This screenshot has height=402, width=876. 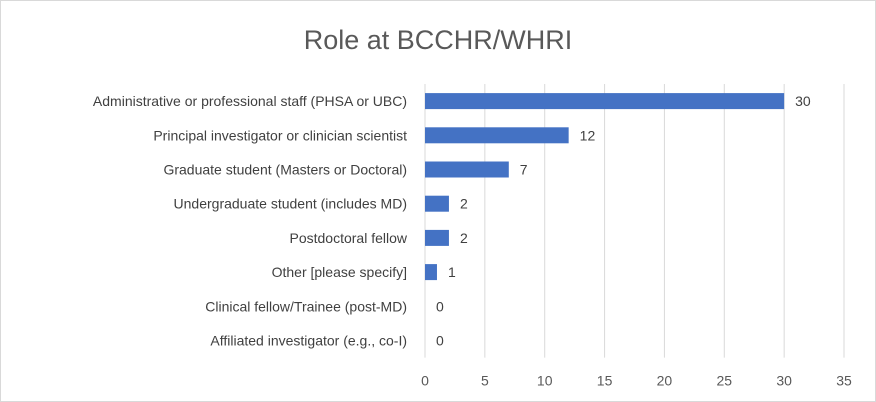 I want to click on x-tick-label: 15, so click(x=605, y=381).